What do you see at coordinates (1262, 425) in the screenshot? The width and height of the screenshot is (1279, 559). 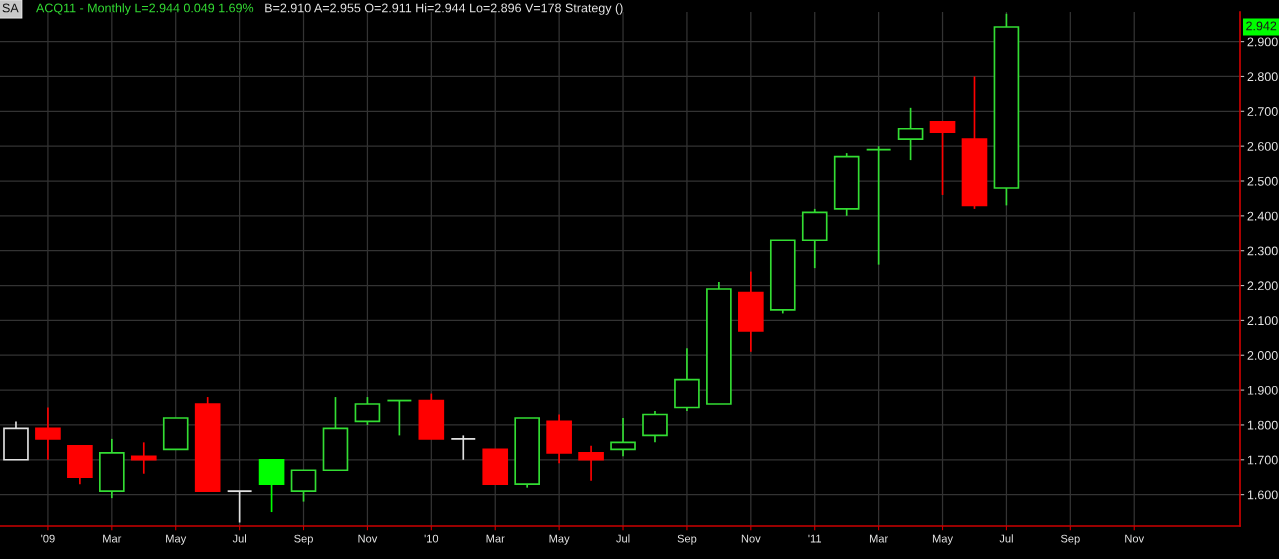 I see `y-tick-label: 1.800` at bounding box center [1262, 425].